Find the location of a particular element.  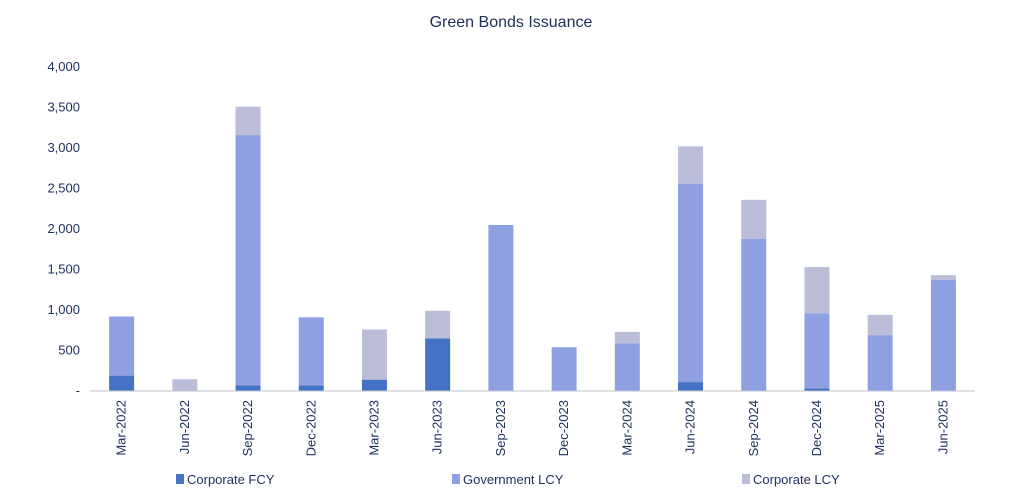

x-tick-label: Dec-2022 is located at coordinates (310, 428).